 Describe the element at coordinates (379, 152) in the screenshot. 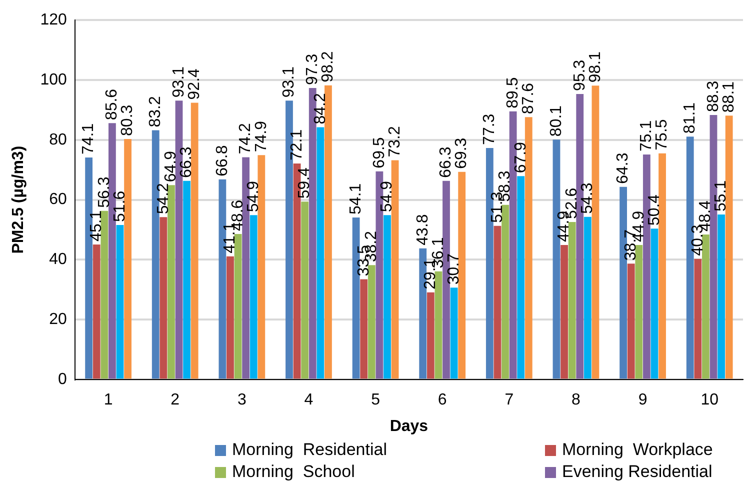

I see `data-label: 69.5` at that location.